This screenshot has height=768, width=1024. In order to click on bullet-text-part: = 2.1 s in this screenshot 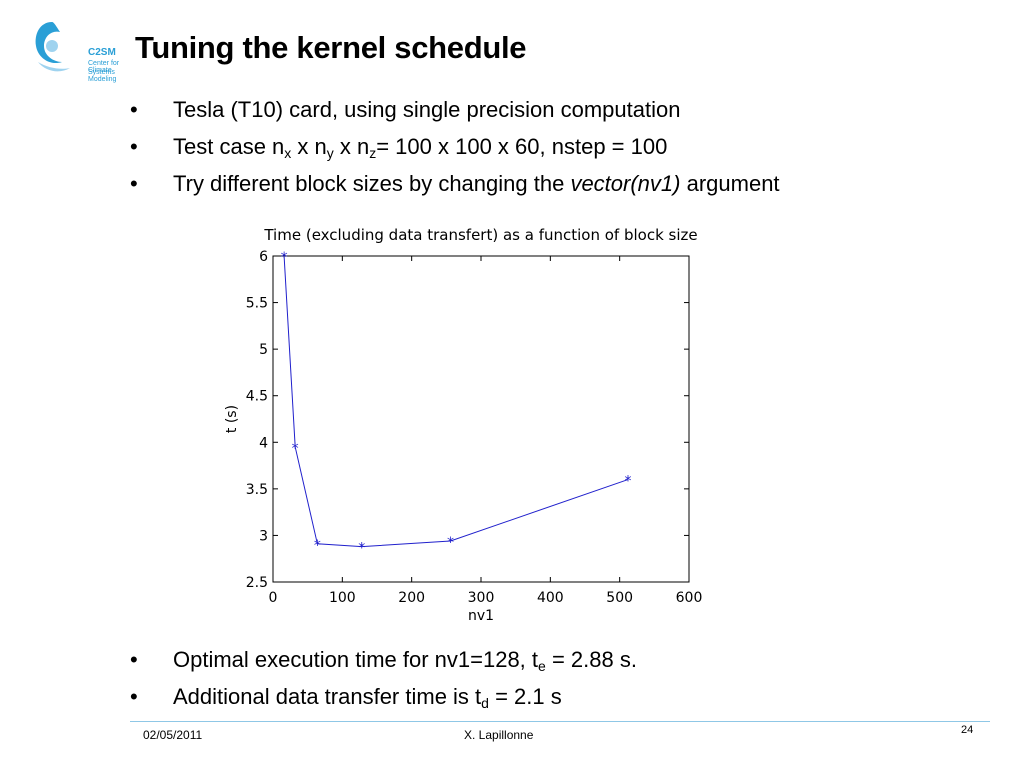, I will do `click(525, 696)`.